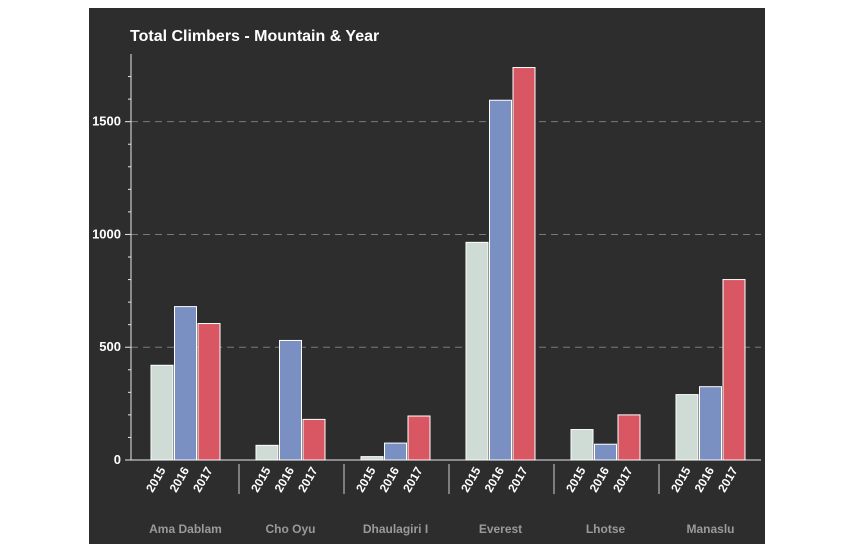 The width and height of the screenshot is (850, 550). What do you see at coordinates (106, 233) in the screenshot?
I see `y-tick-label: 1000` at bounding box center [106, 233].